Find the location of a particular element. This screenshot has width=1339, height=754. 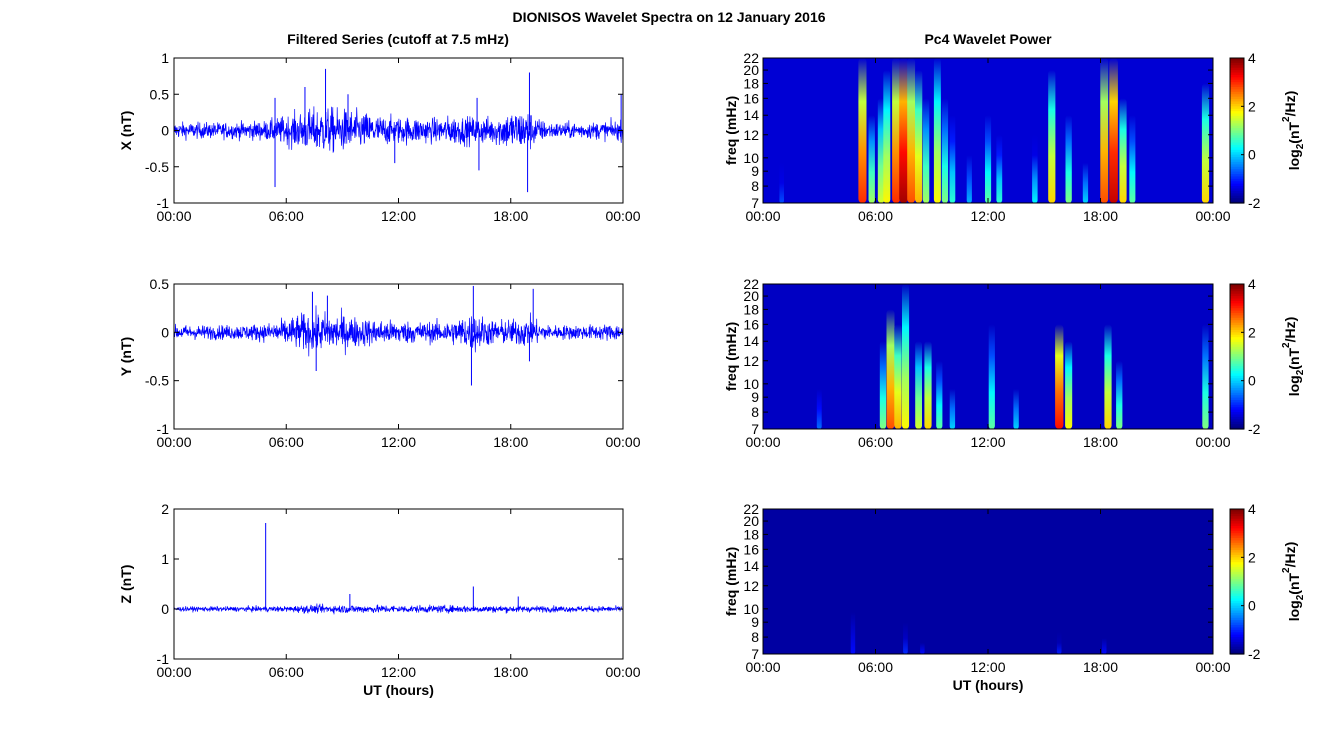

ytick-label: 8 is located at coordinates (755, 412).